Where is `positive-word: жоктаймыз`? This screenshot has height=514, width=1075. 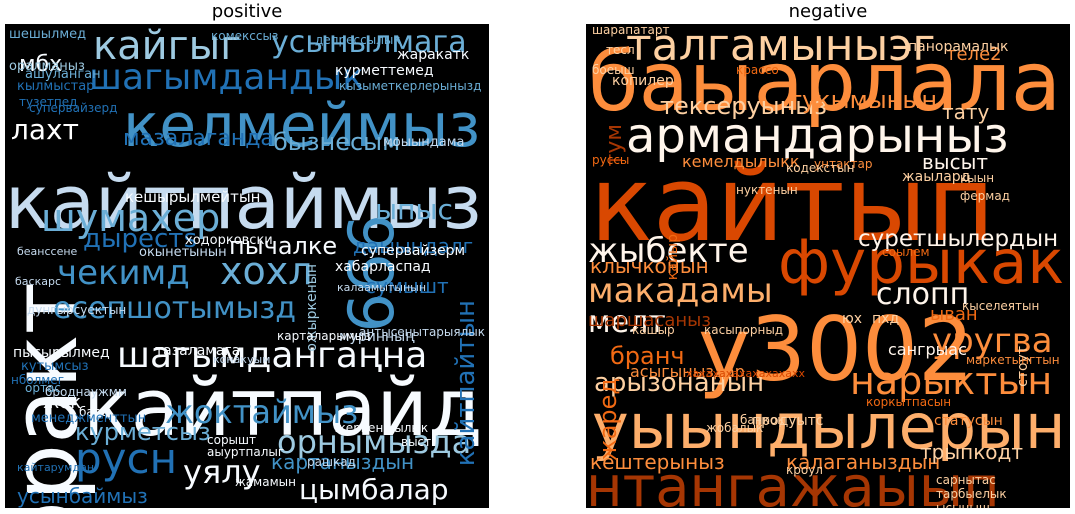 positive-word: жоктаймыз is located at coordinates (262, 412).